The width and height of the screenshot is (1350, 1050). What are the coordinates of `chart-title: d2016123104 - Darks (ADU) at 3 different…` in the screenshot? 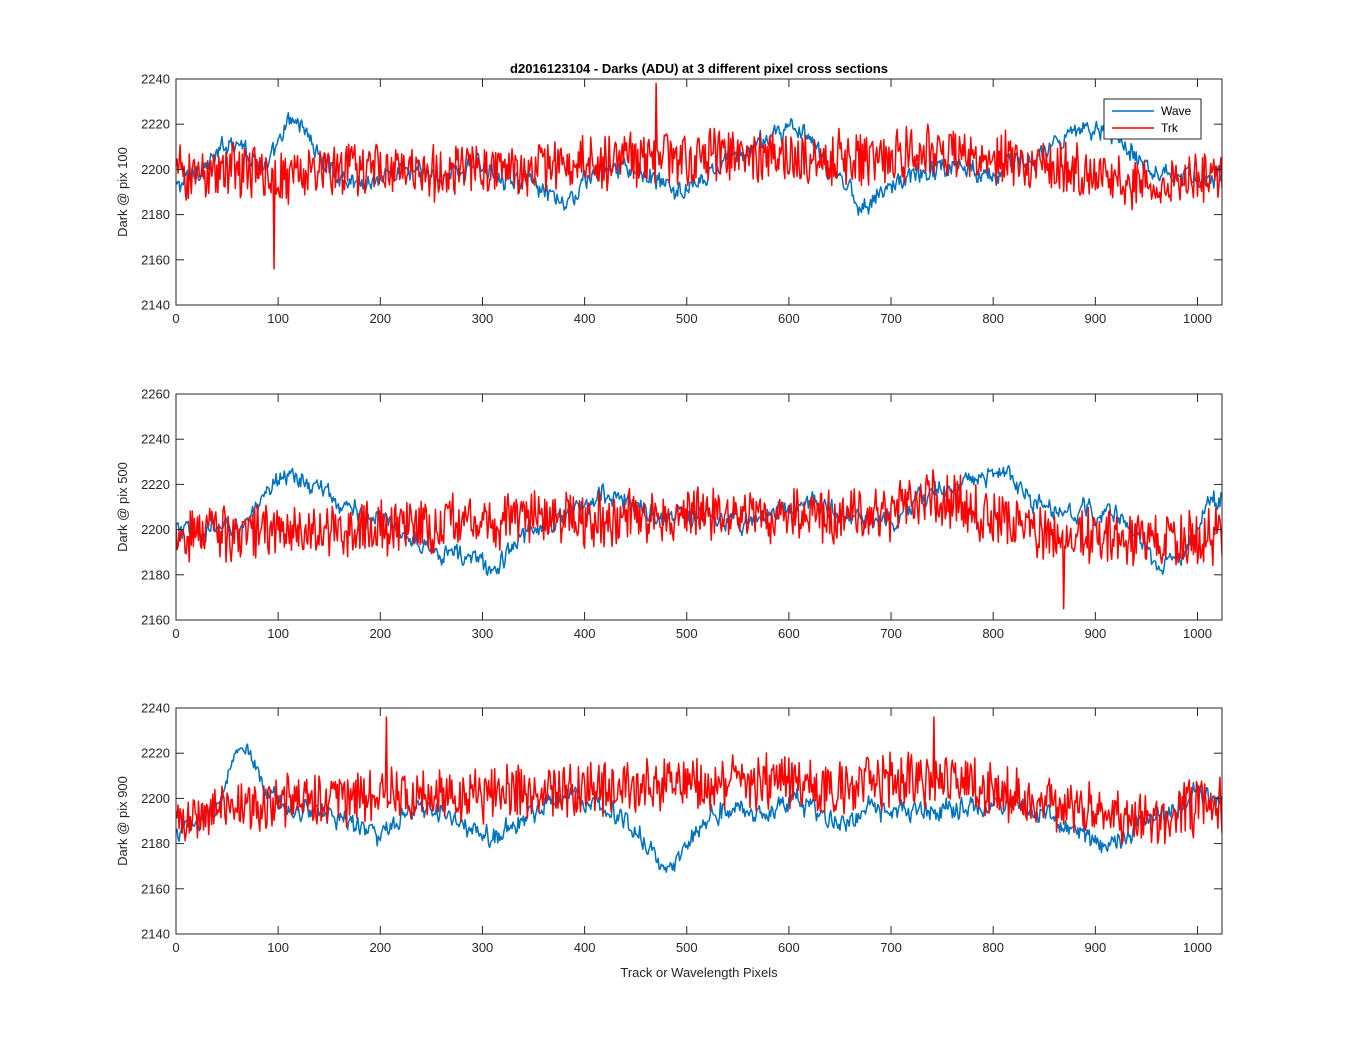 It's located at (699, 68).